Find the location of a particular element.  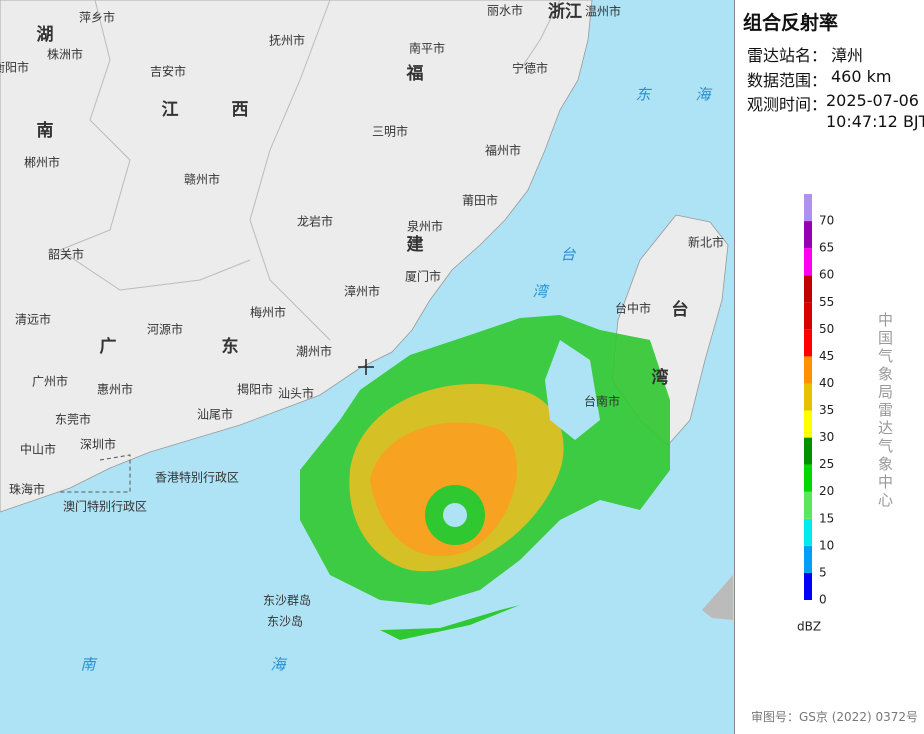

region-label: 香港特别行政区 is located at coordinates (197, 477).